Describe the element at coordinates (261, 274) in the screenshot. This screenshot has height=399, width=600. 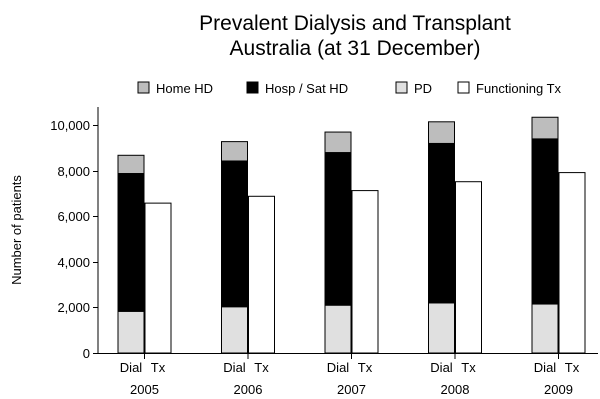
I see `bar-functioning-tx-2006` at that location.